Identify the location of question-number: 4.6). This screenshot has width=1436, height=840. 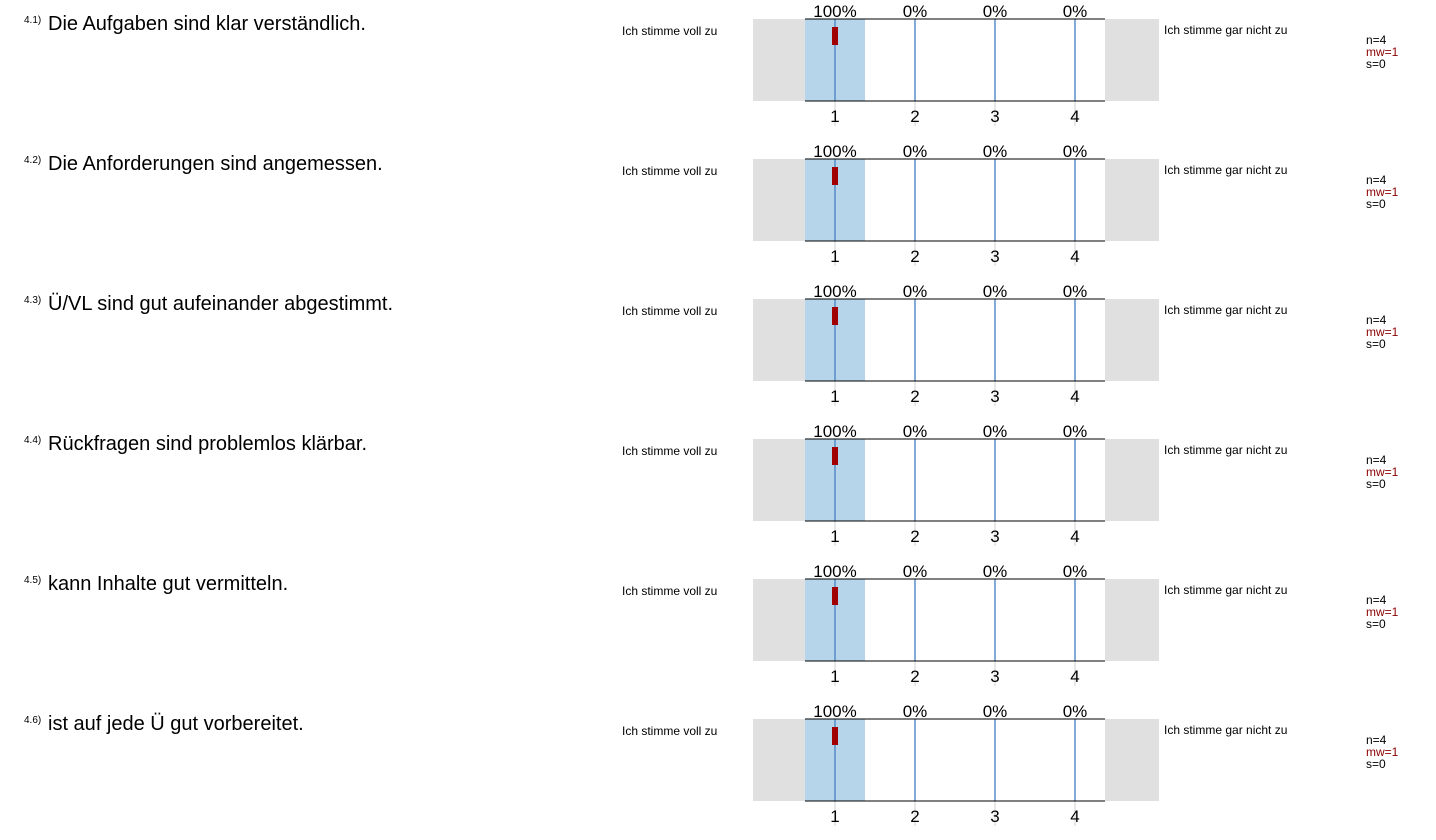
(33, 720).